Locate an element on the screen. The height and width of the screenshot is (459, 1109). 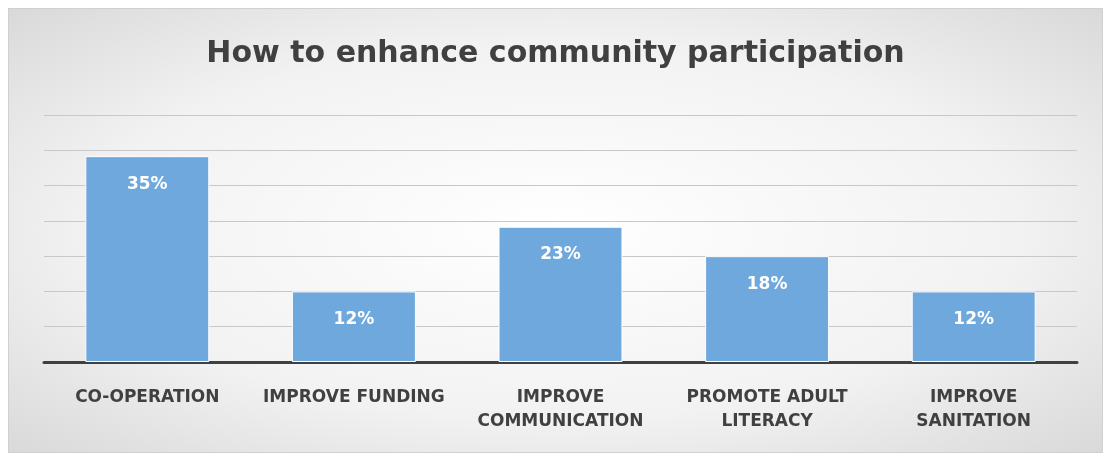
x-tick-label: PROMOTE ADULT LITERACY is located at coordinates (767, 408).